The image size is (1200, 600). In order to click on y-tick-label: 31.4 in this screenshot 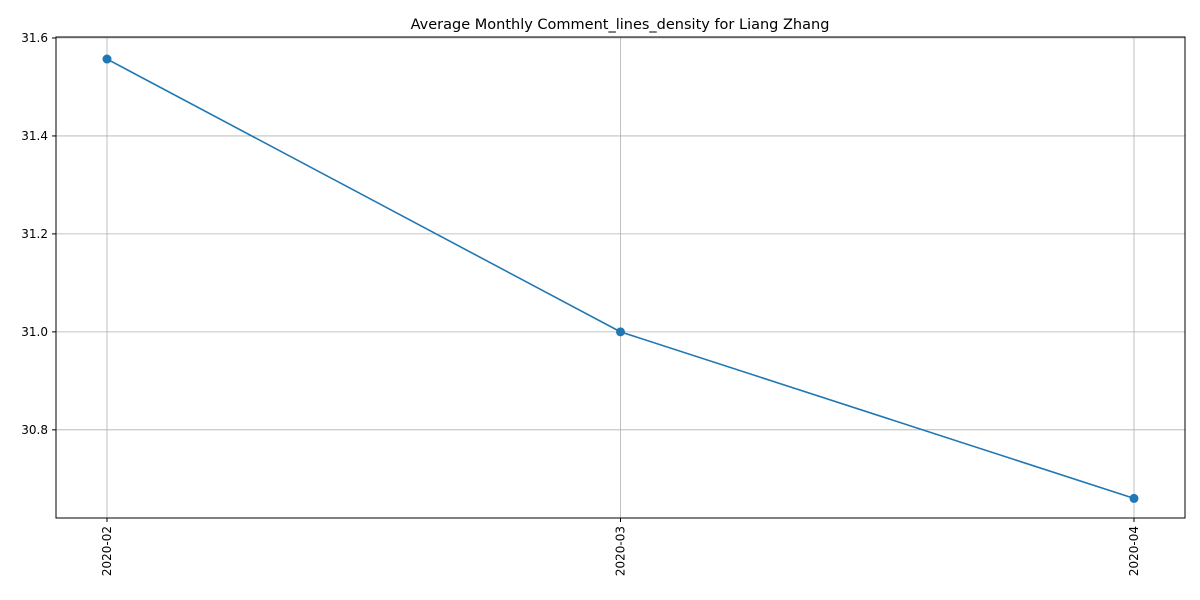, I will do `click(34, 136)`.